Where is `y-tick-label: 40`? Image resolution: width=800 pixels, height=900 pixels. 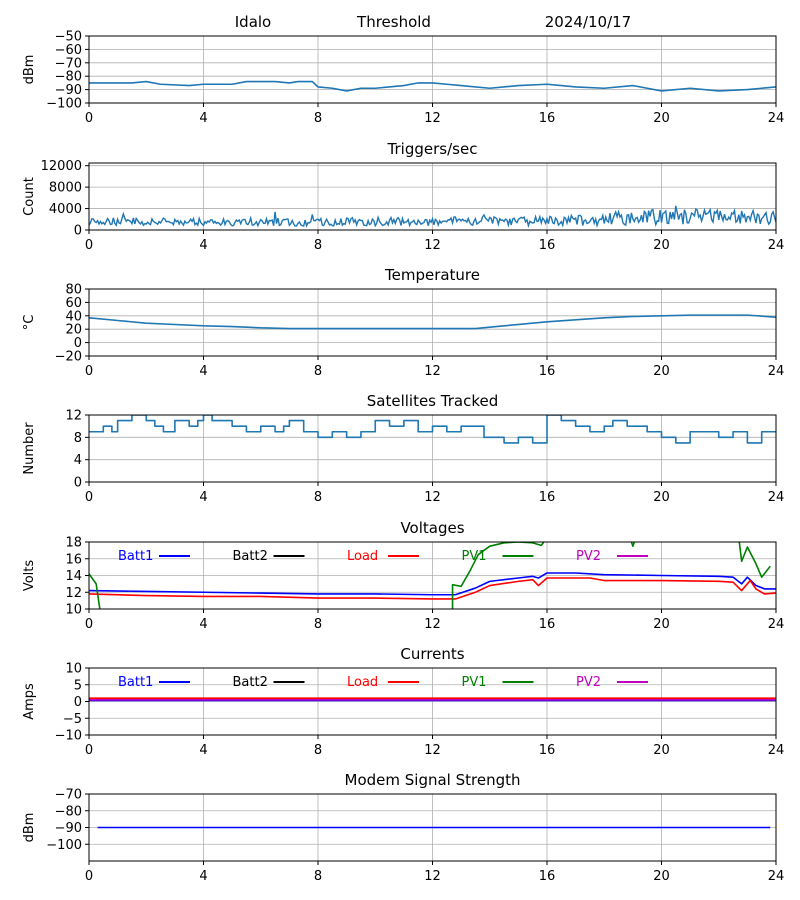
y-tick-label: 40 is located at coordinates (73, 316).